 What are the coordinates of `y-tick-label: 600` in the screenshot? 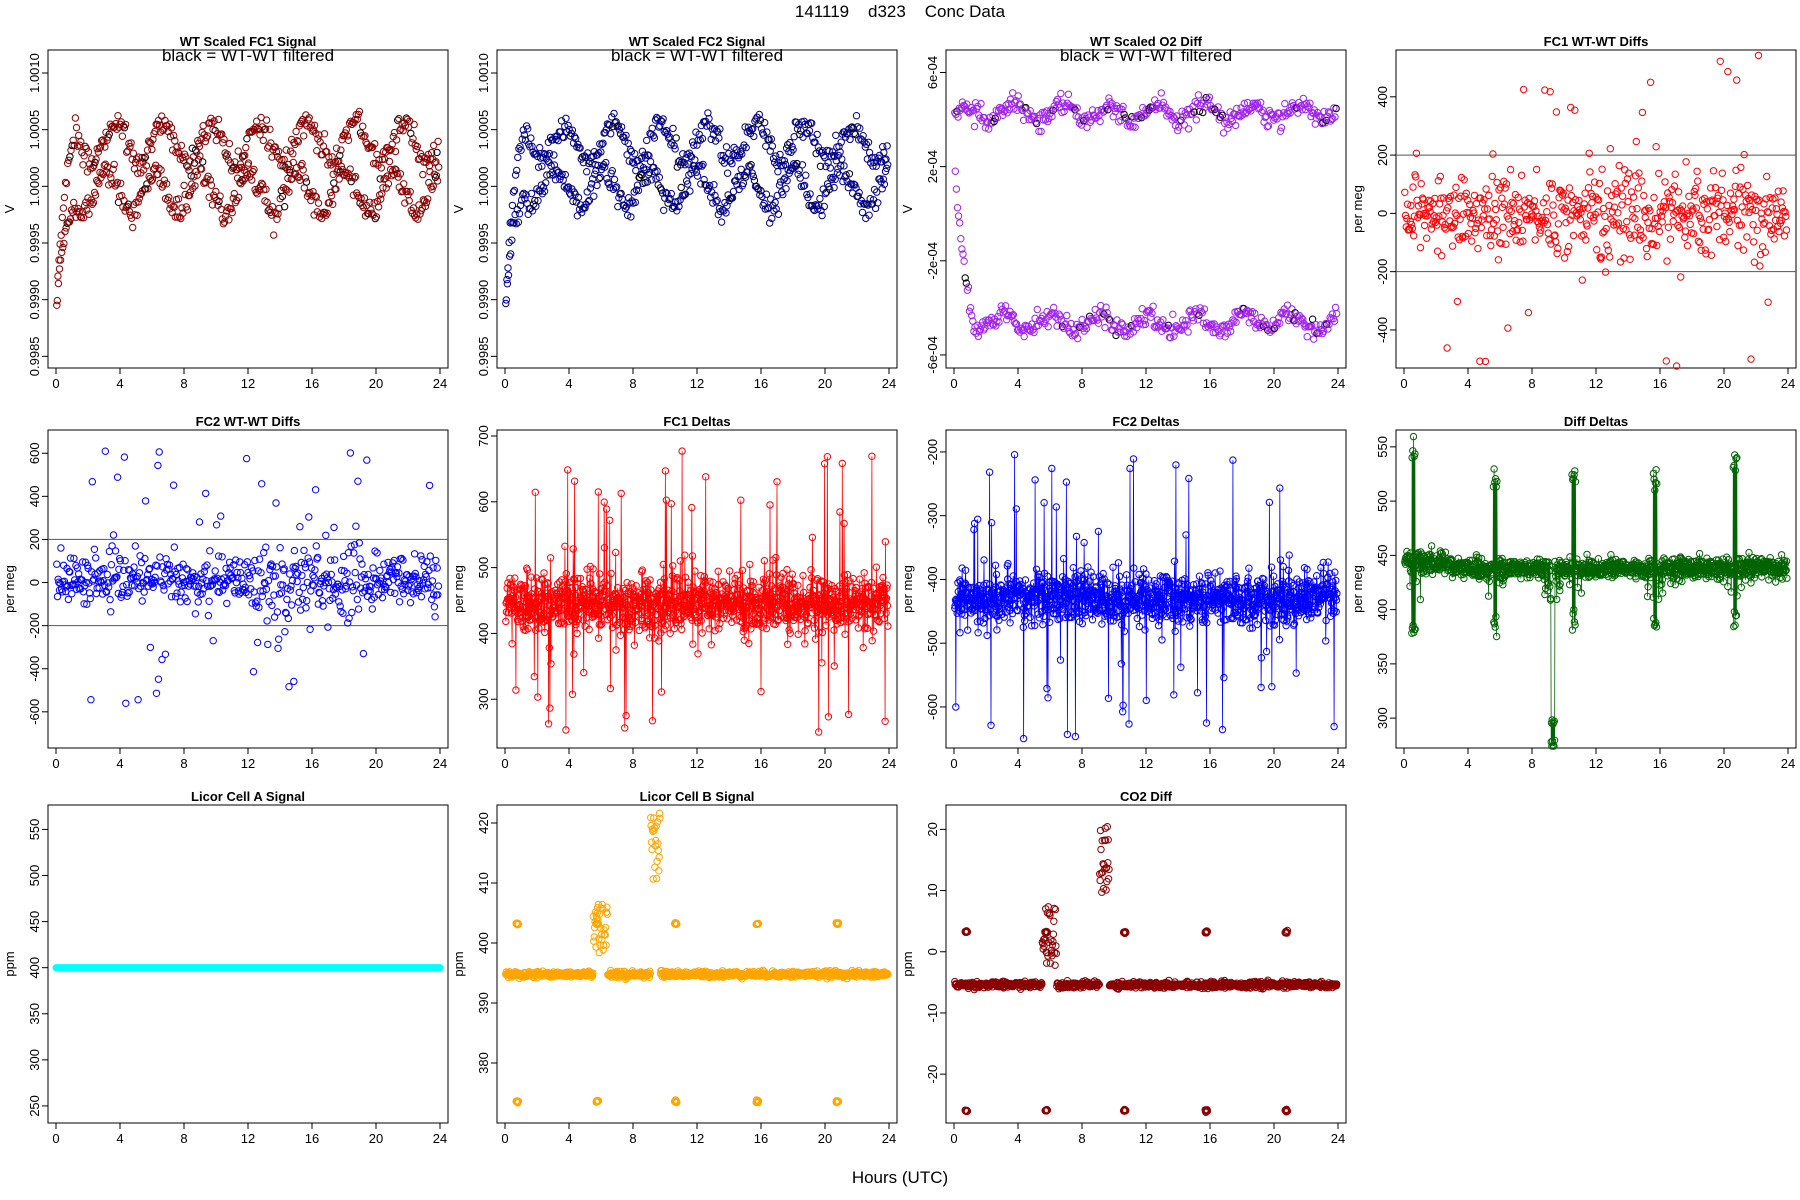 It's located at (483, 502).